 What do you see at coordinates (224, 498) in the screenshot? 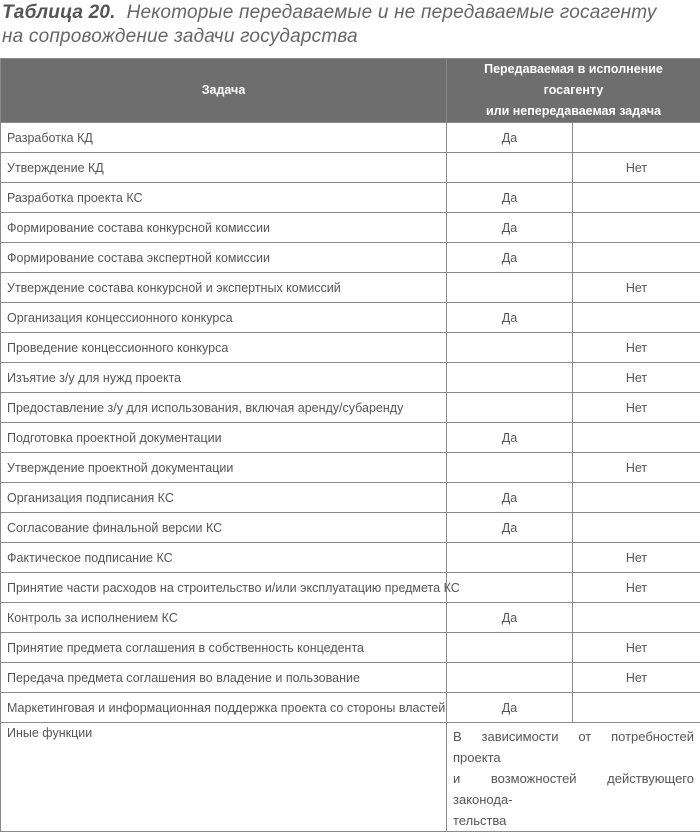
I see `task-cell: Организация подписания КС` at bounding box center [224, 498].